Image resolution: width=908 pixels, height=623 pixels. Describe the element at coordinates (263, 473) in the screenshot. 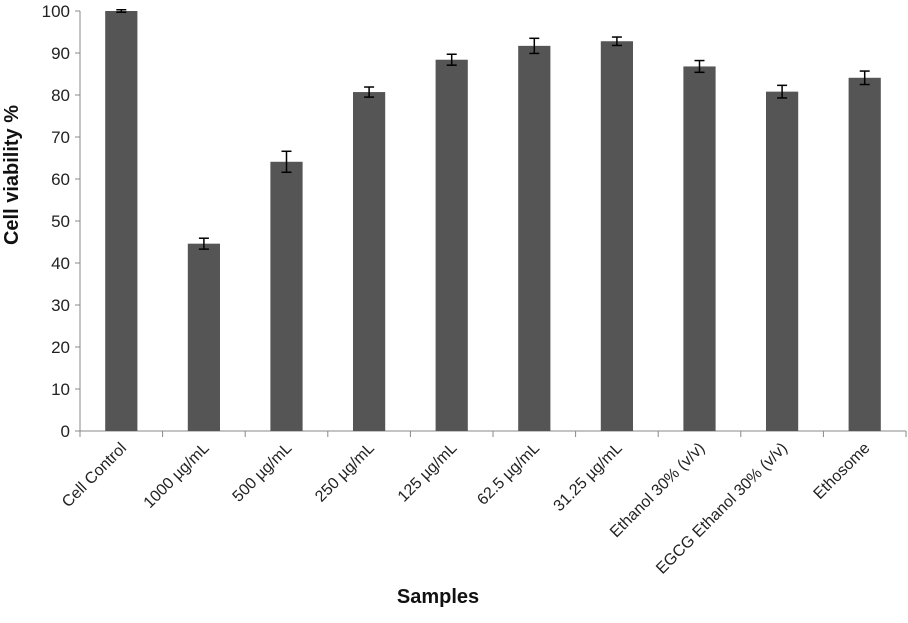

I see `x-tick-label: 500 µg/mL` at that location.